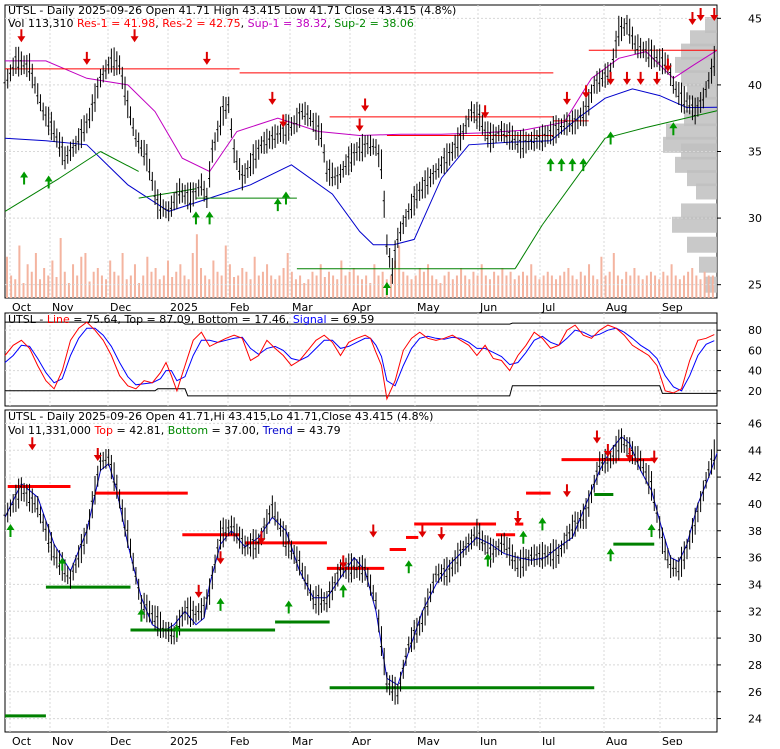 Image resolution: width=780 pixels, height=749 pixels. I want to click on y-tick-label: 35, so click(755, 152).